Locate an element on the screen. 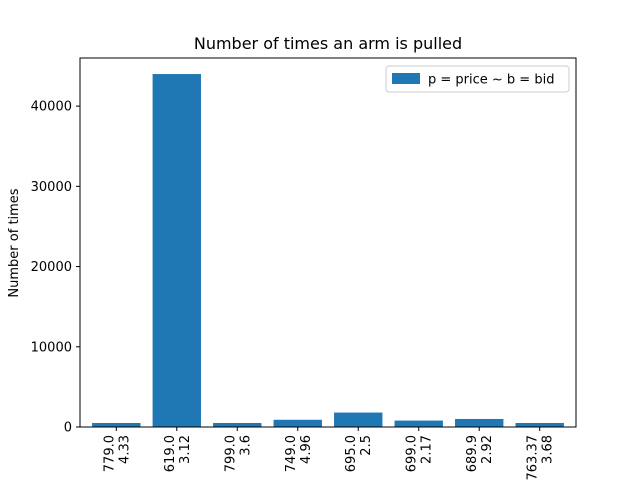 The width and height of the screenshot is (640, 480). x-tick-label-text: 763.373.68 is located at coordinates (541, 457).